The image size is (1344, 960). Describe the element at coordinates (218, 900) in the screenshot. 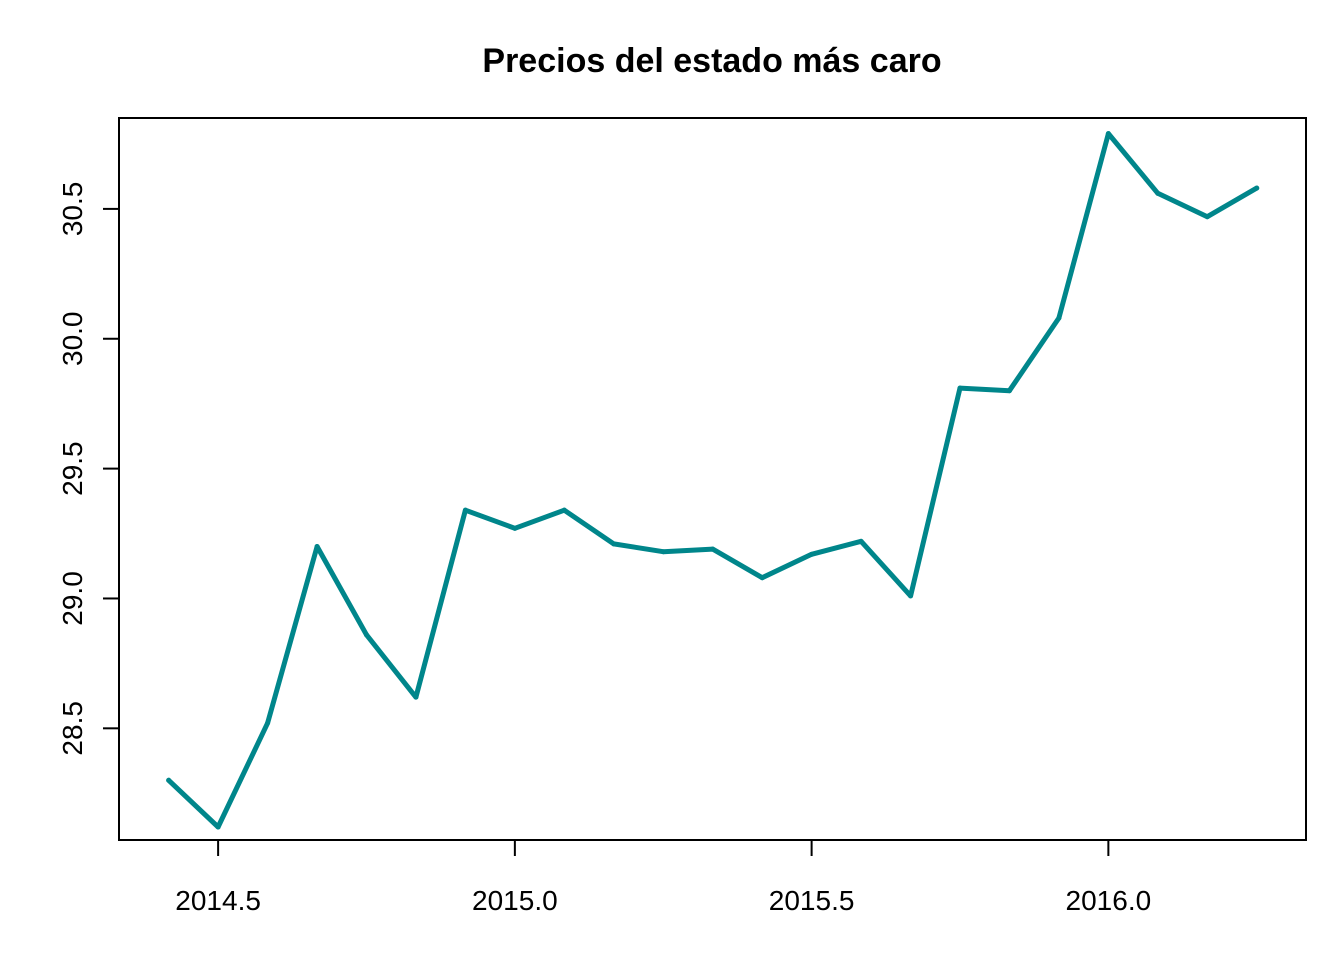

I see `x-tick-label: 2014.5` at that location.